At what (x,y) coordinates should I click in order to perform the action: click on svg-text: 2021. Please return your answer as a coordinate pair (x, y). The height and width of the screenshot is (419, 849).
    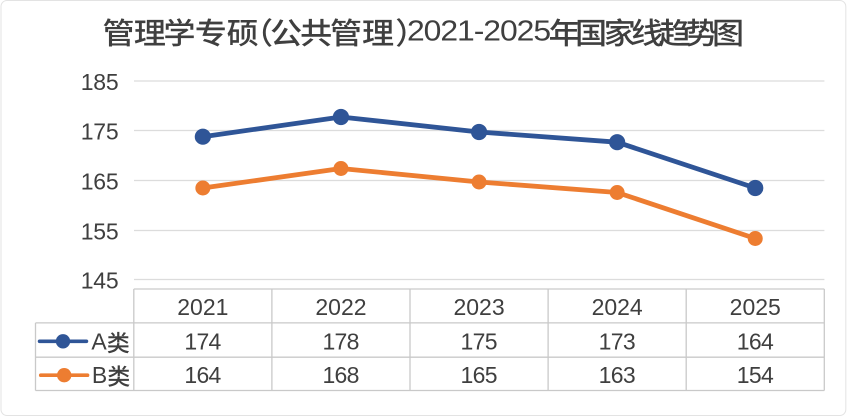
    Looking at the image, I should click on (202, 307).